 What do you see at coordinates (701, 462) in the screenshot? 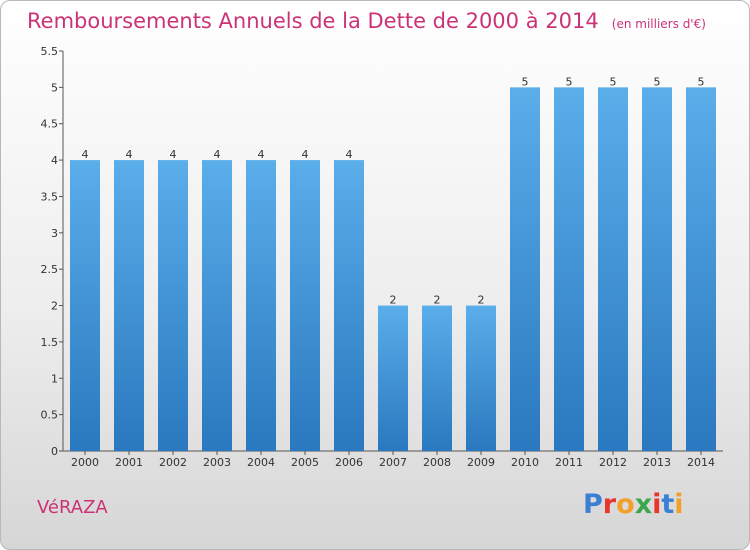
I see `x-tick-label: 2014` at bounding box center [701, 462].